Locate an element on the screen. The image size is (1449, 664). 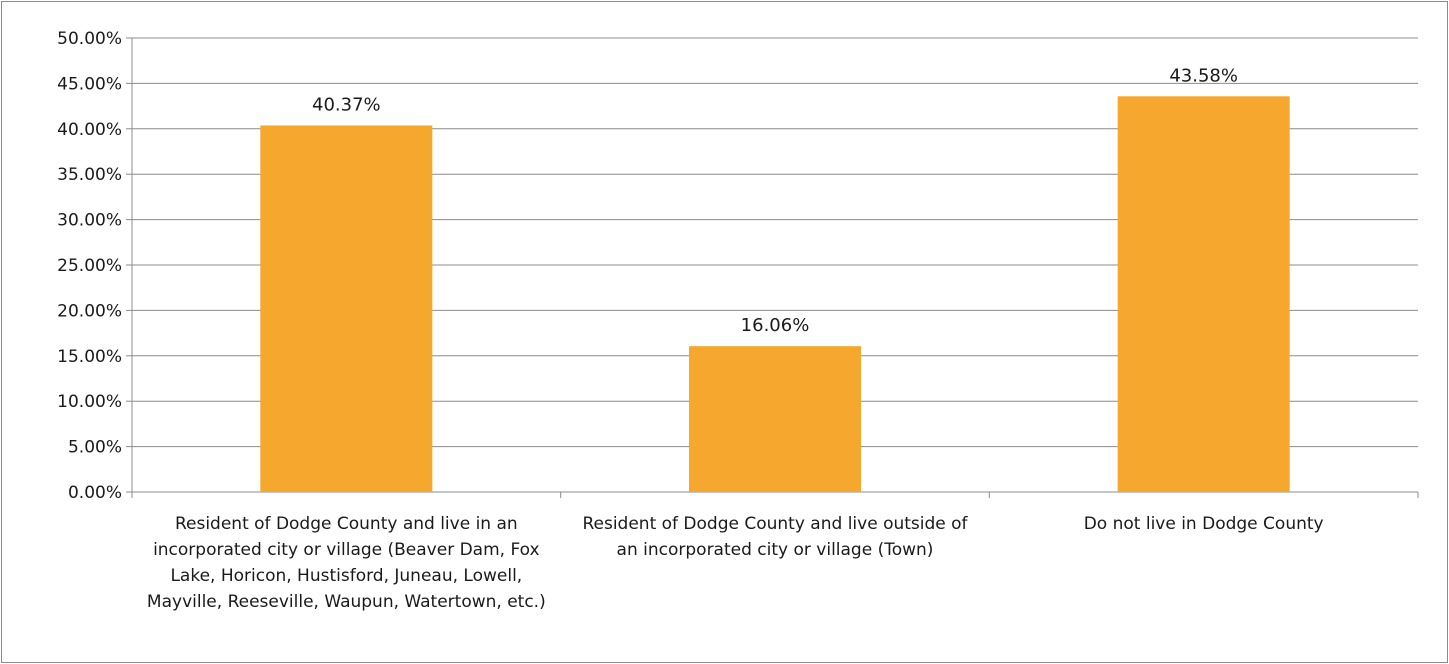
y-tick-label: 40.00% is located at coordinates (89, 130).